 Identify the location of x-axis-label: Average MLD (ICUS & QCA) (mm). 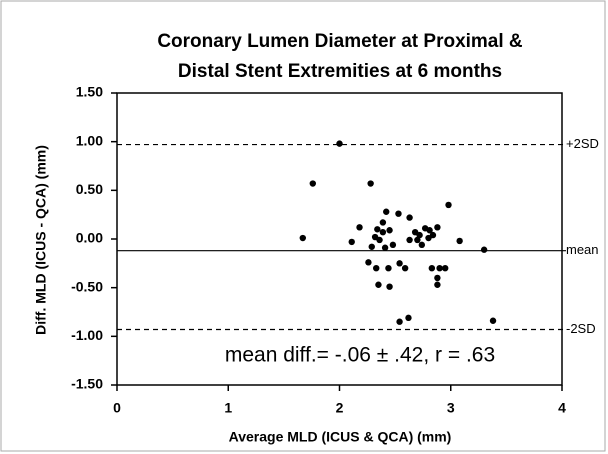
(340, 437).